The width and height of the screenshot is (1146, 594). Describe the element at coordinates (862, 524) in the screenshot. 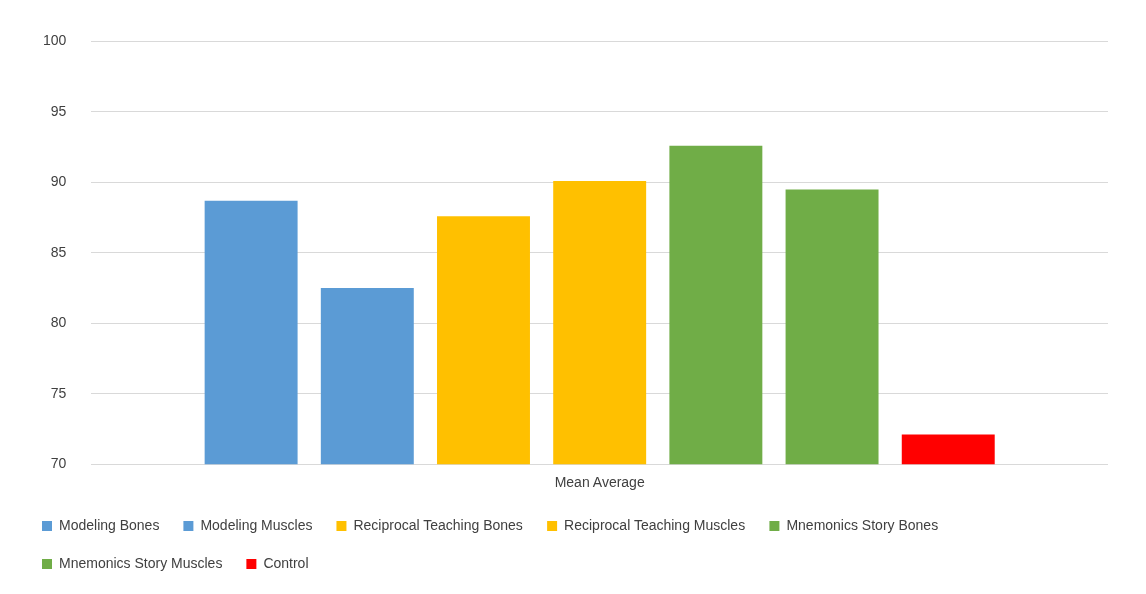

I see `legend-label: Mnemonics Story Bones` at that location.